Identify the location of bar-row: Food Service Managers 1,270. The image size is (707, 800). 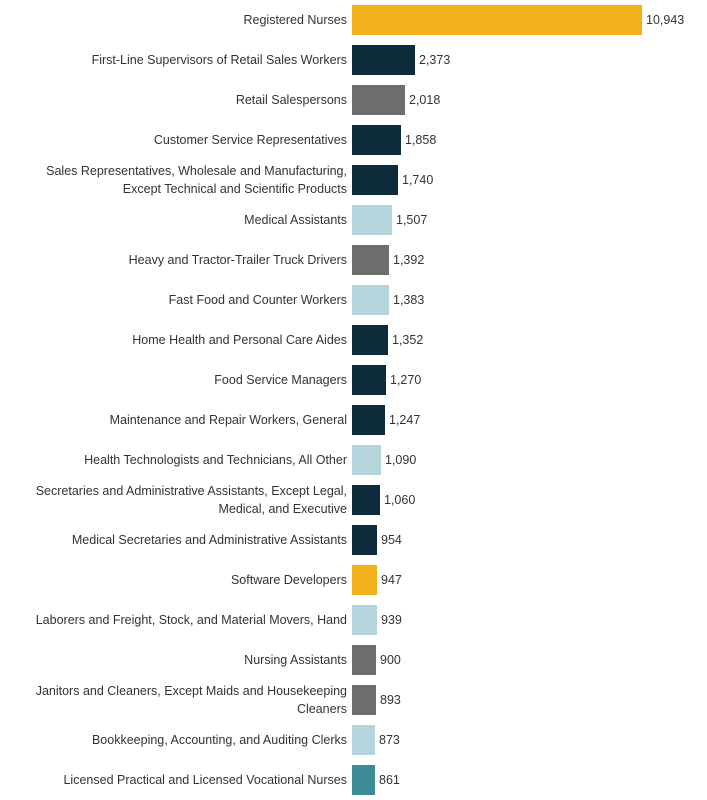
(353, 380).